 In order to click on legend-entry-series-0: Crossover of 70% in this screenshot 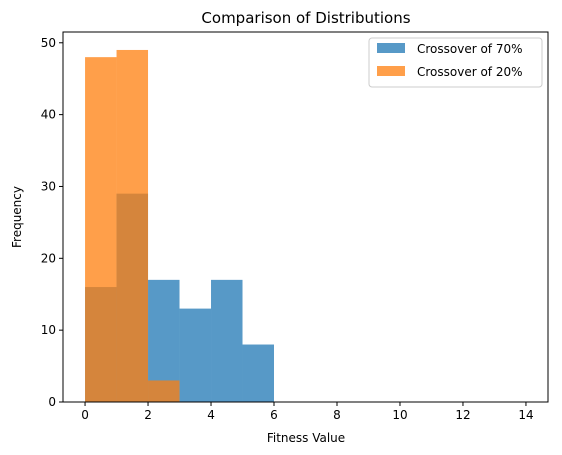, I will do `click(470, 49)`.